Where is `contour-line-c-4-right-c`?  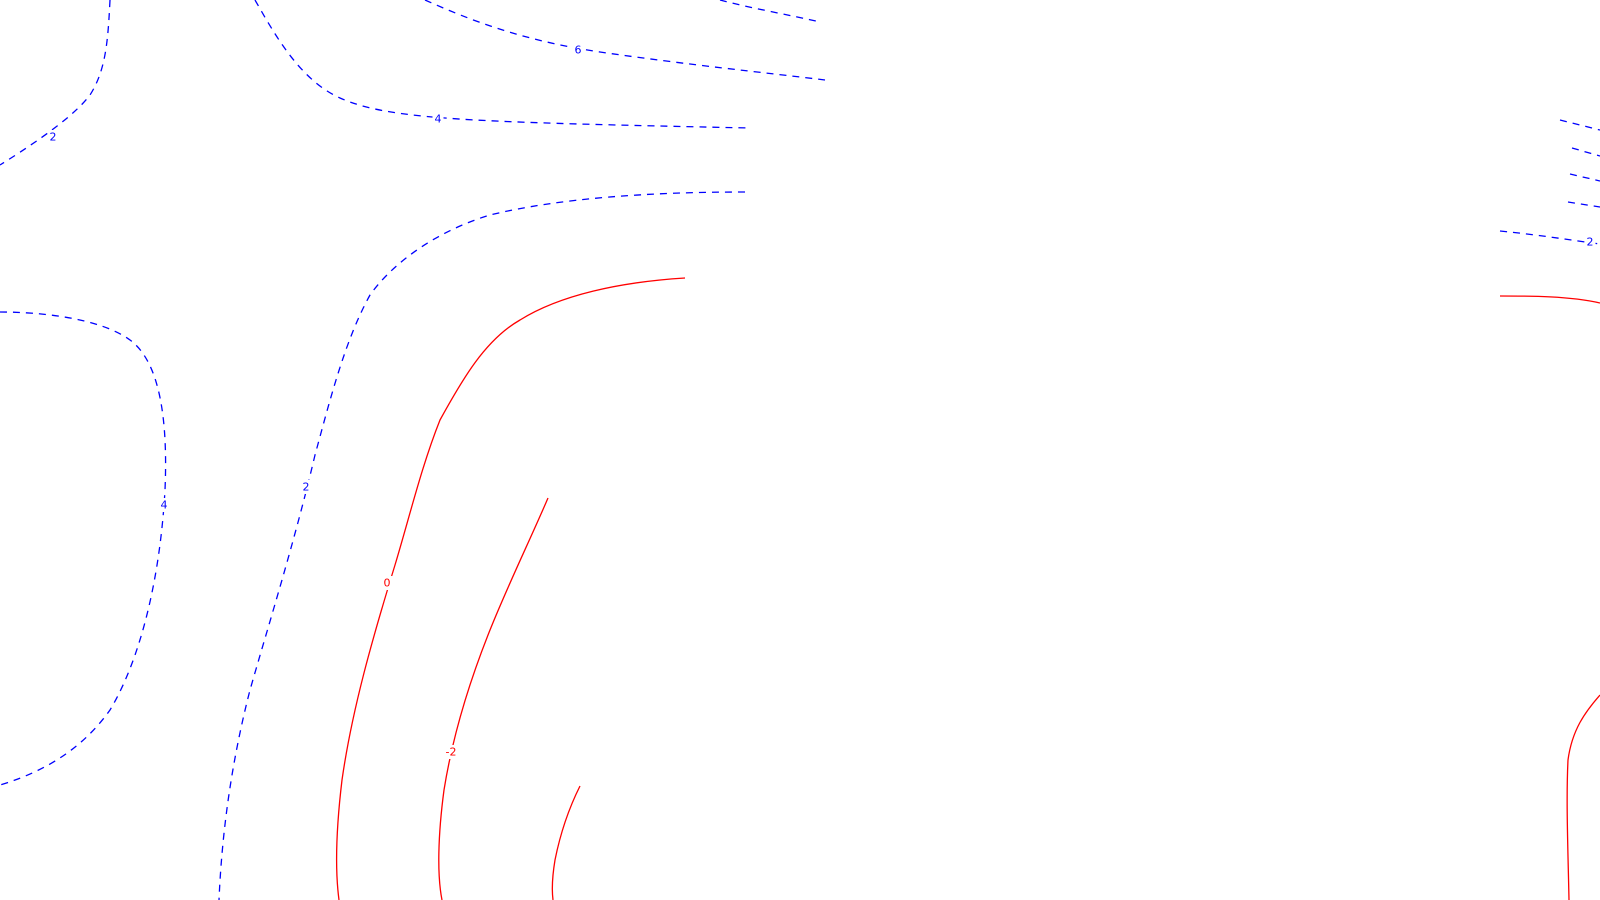
contour-line-c-4-right-c is located at coordinates (1584, 177).